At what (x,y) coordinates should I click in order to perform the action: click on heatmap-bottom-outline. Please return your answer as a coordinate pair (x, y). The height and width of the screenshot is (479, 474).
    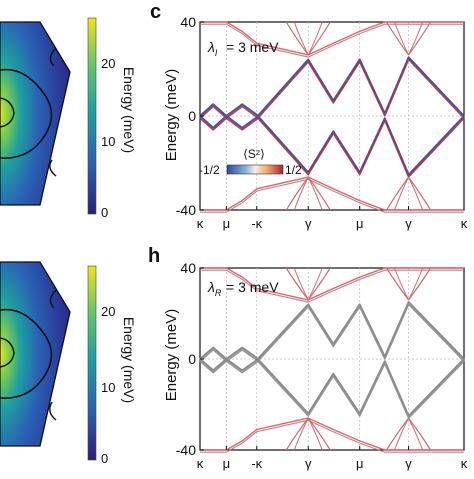
    Looking at the image, I should click on (35, 354).